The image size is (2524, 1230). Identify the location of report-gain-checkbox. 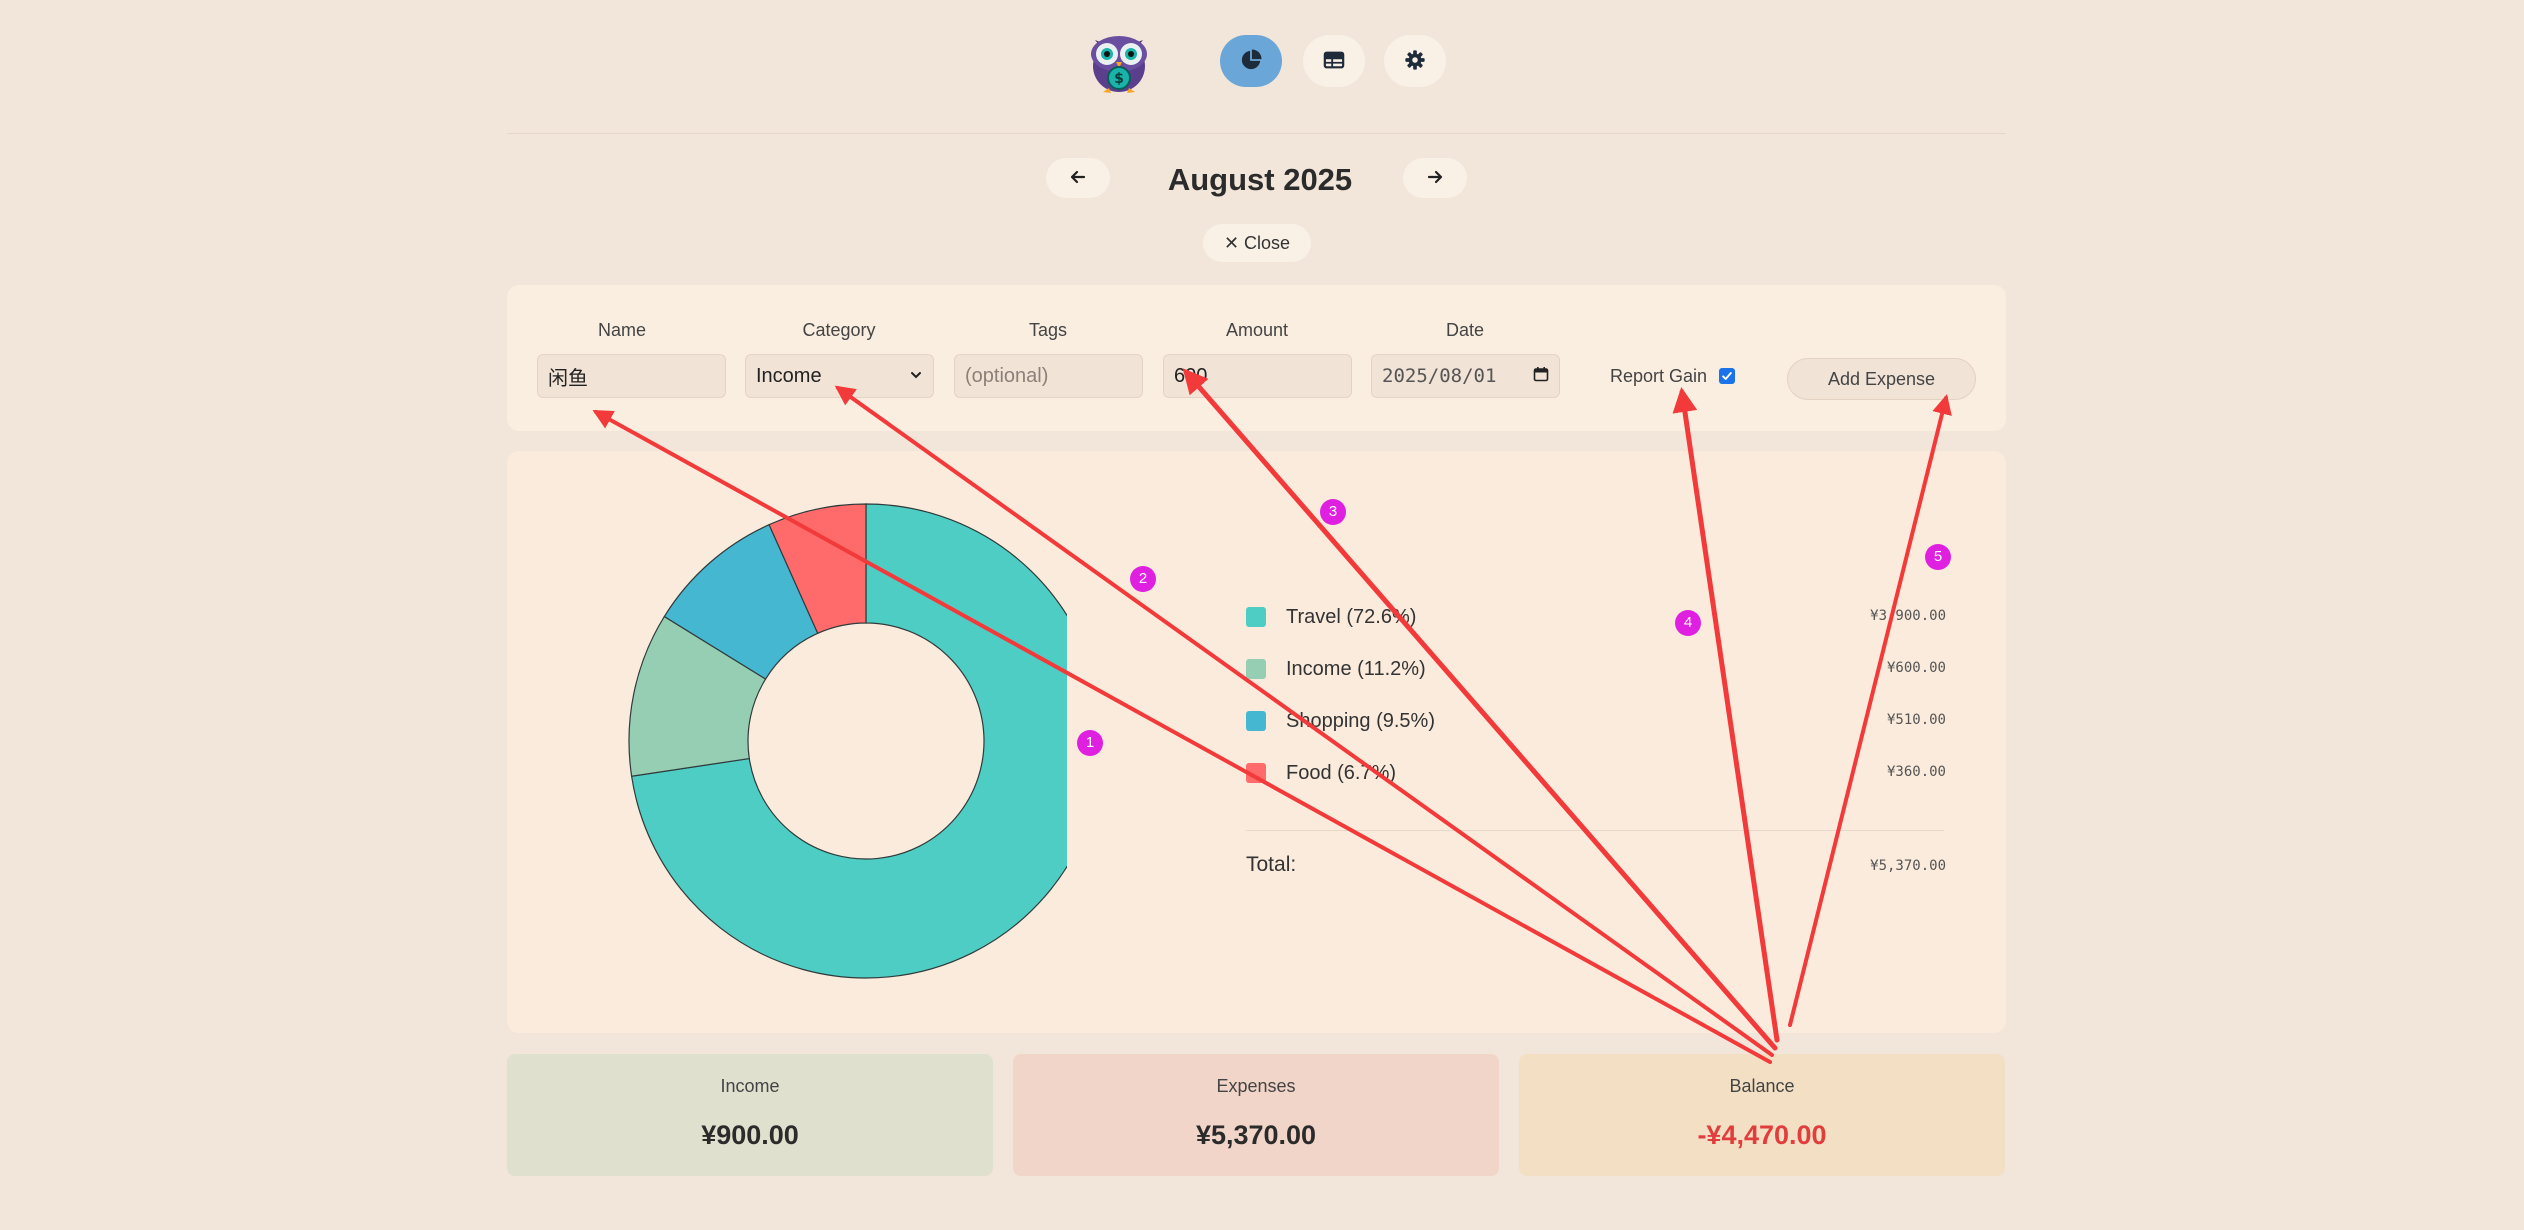
(1727, 376).